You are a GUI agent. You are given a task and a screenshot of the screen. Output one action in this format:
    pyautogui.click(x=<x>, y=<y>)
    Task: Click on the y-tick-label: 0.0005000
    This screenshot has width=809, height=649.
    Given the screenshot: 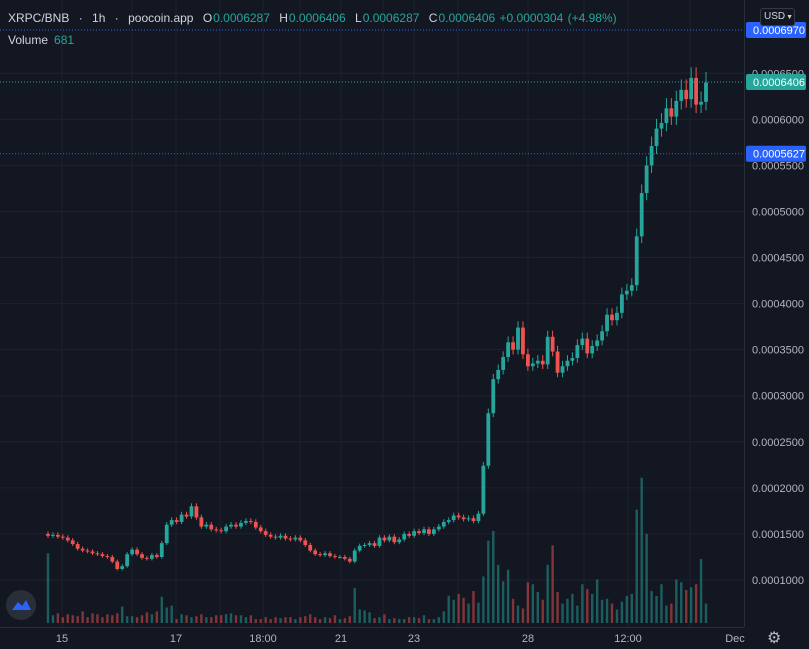 What is the action you would take?
    pyautogui.click(x=778, y=212)
    